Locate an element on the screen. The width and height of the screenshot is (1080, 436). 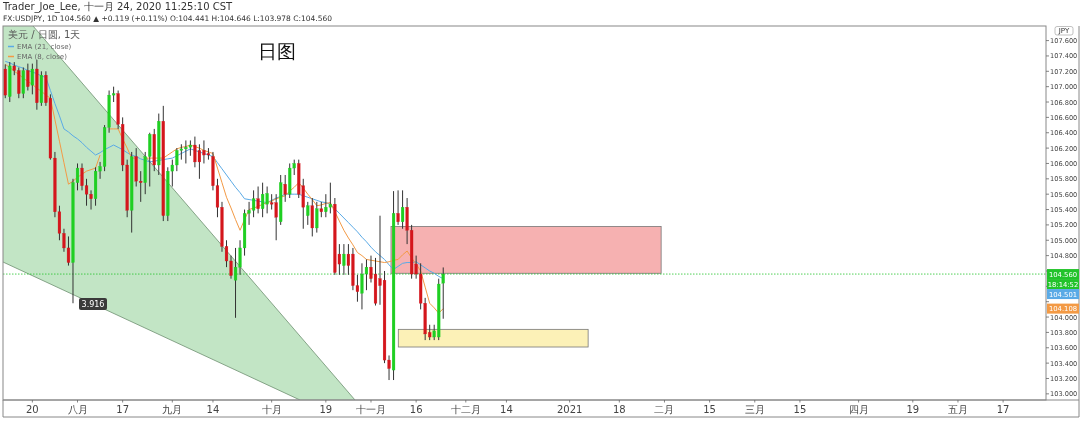
x-tick-label: 十二月 is located at coordinates (465, 409).